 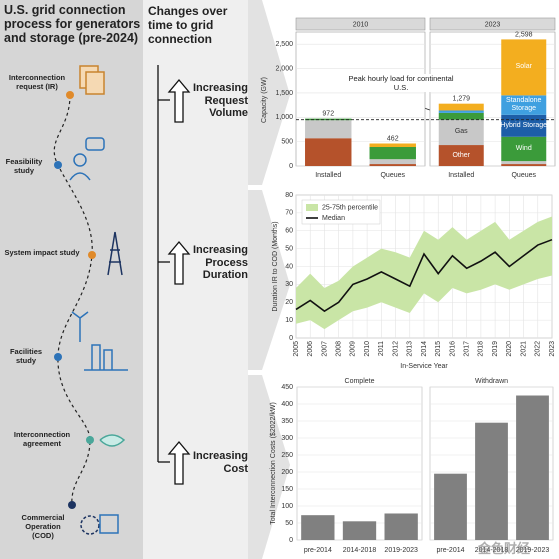 I want to click on segment-label: Other, so click(x=461, y=155).